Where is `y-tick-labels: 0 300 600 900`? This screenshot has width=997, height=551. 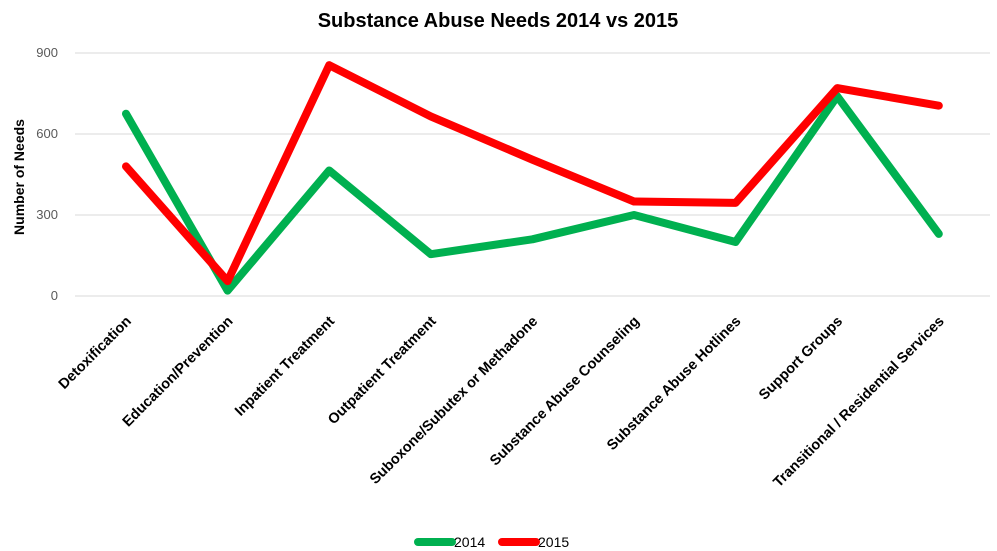 y-tick-labels: 0 300 600 900 is located at coordinates (47, 174).